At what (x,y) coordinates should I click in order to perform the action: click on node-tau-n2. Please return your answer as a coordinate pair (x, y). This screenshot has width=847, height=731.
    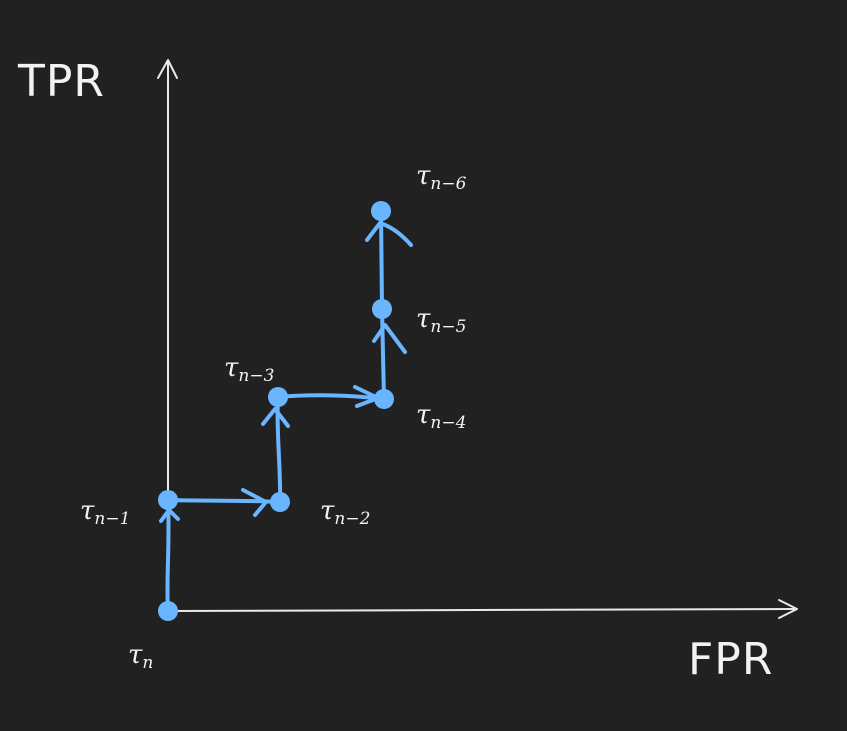
    Looking at the image, I should click on (280, 502).